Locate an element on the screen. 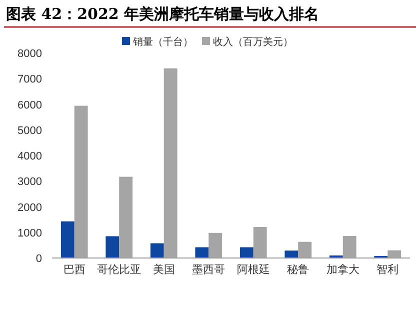 The height and width of the screenshot is (320, 420). x-tick-label: 哥伦比亚 is located at coordinates (119, 269).